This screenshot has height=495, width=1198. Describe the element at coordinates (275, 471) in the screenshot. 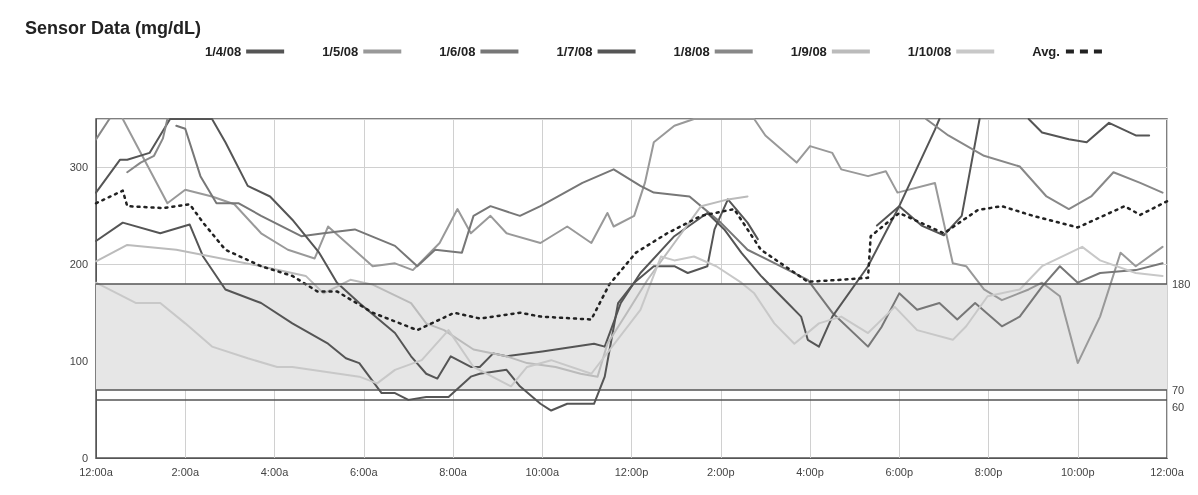

I see `x-tick-label: 4:00a` at that location.